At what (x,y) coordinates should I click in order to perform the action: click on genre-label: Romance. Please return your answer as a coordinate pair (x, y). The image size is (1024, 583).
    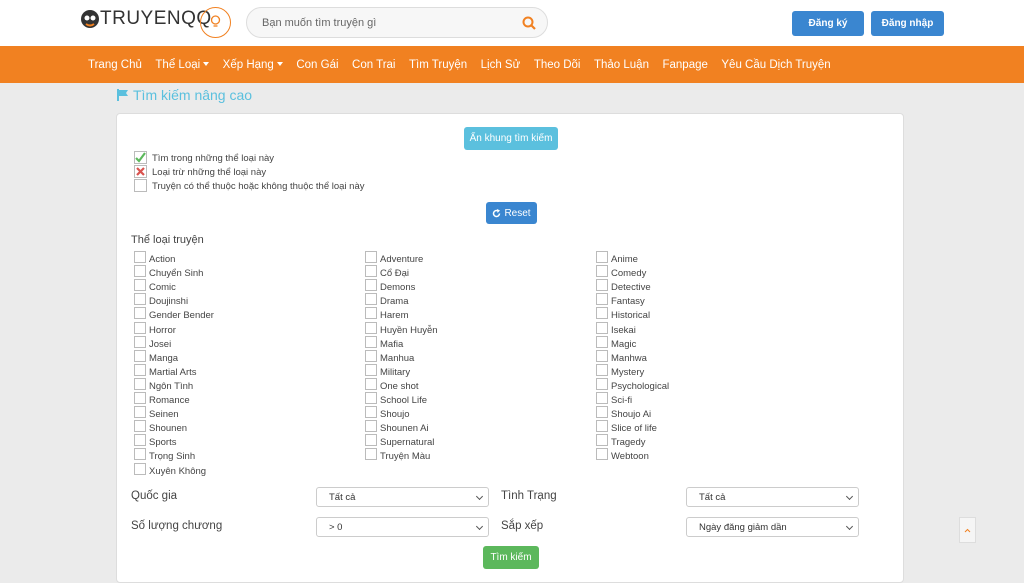
    Looking at the image, I should click on (169, 400).